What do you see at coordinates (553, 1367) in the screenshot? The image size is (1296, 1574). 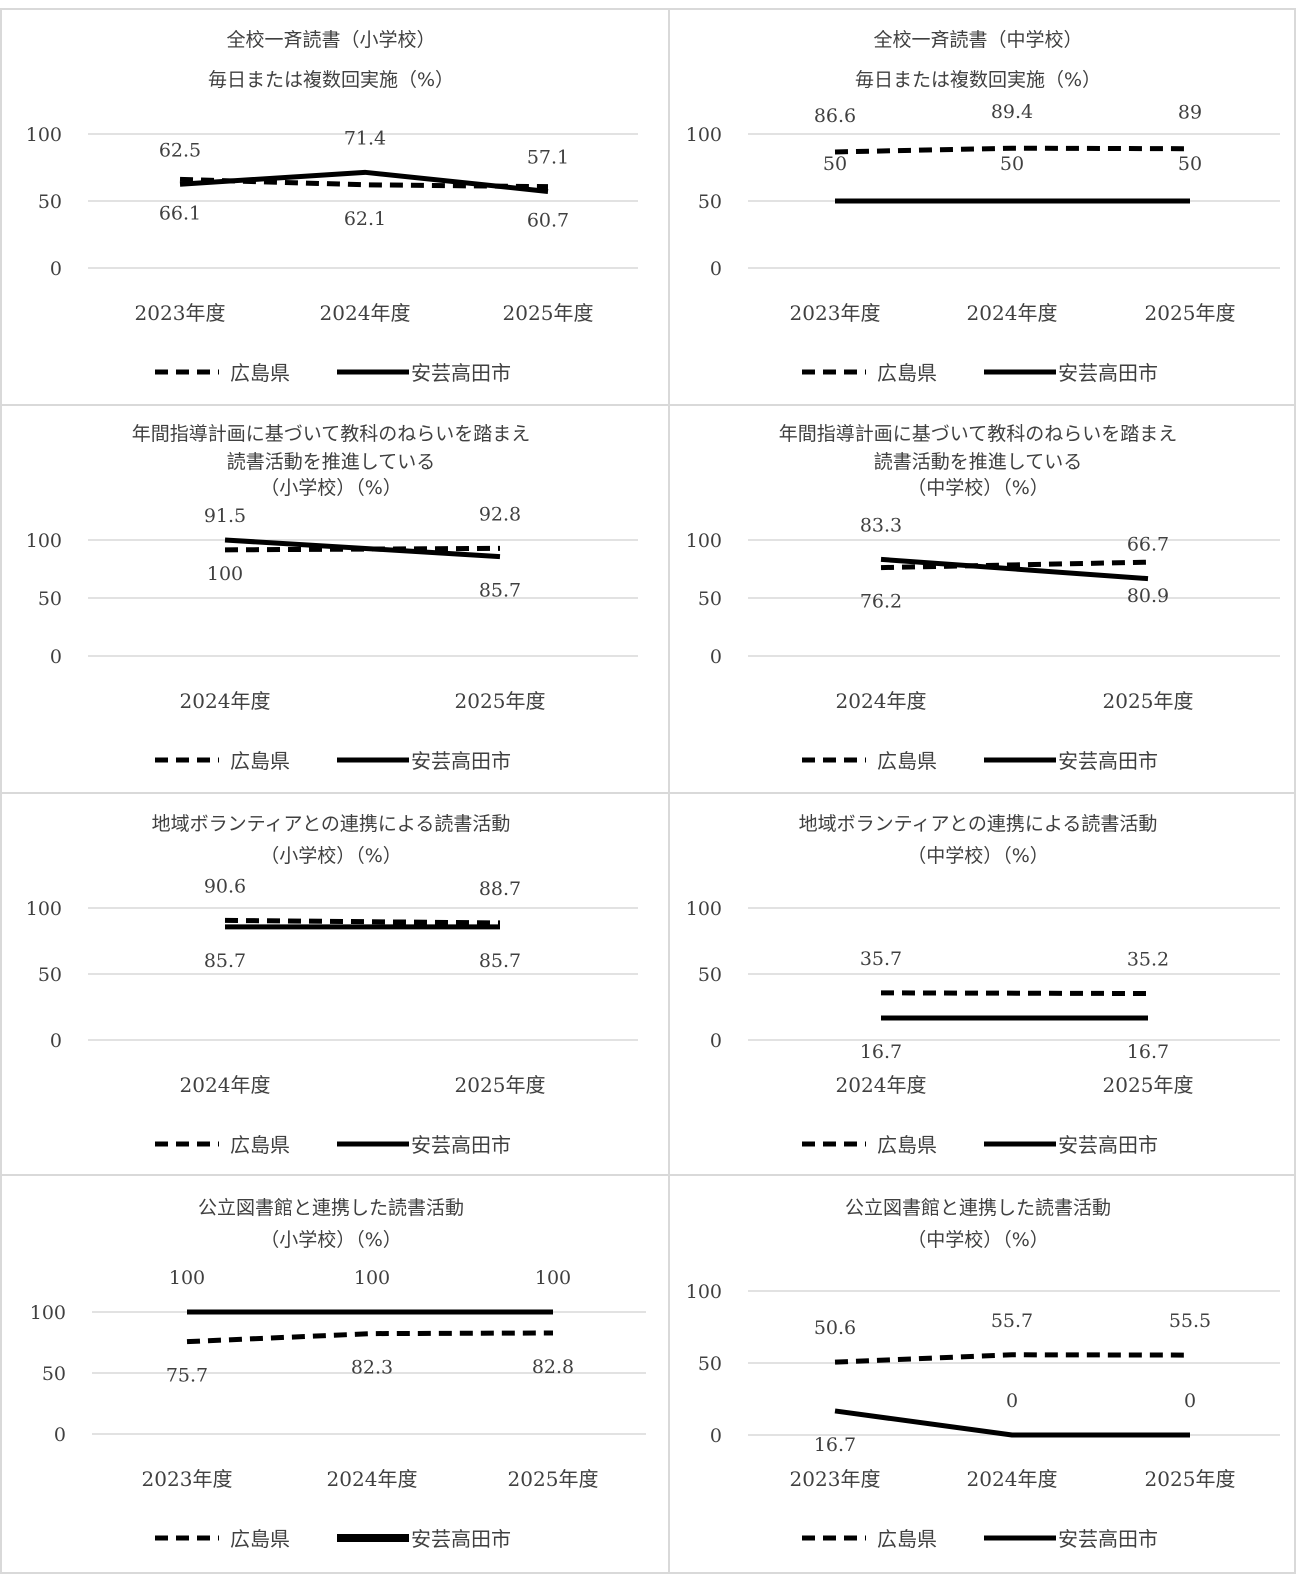 I see `data-label: 82.8` at bounding box center [553, 1367].